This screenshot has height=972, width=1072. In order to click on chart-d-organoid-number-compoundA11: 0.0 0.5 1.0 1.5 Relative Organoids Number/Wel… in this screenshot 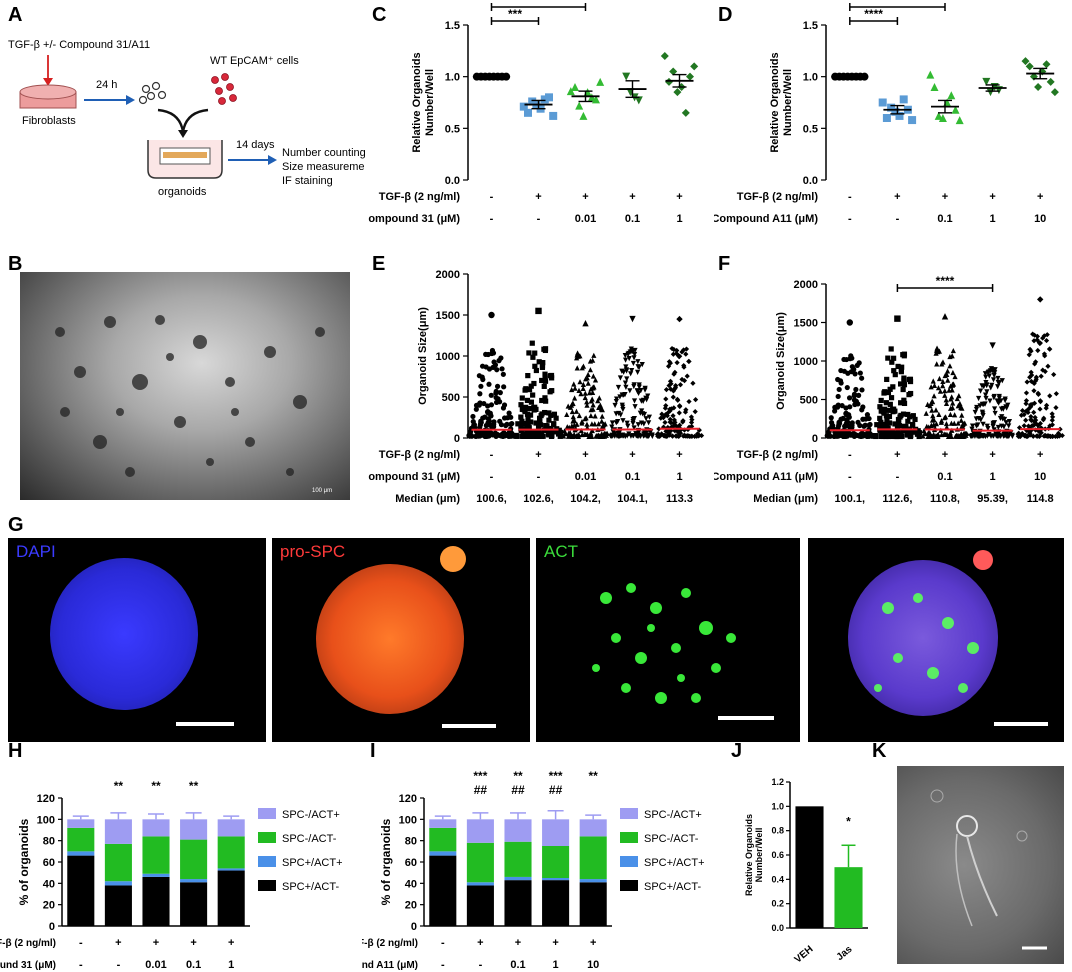, I will do `click(886, 112)`.